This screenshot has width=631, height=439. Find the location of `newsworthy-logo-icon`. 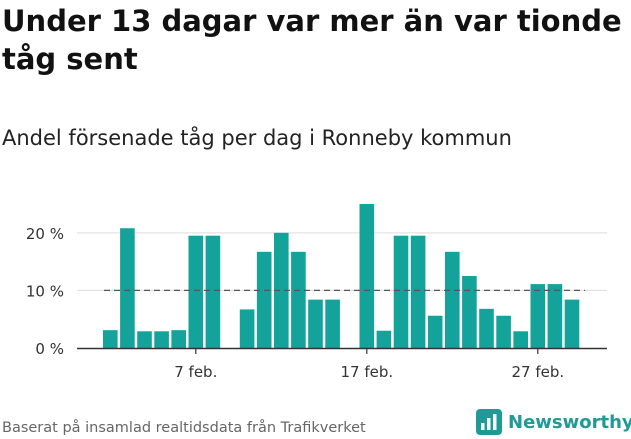

newsworthy-logo-icon is located at coordinates (489, 422).